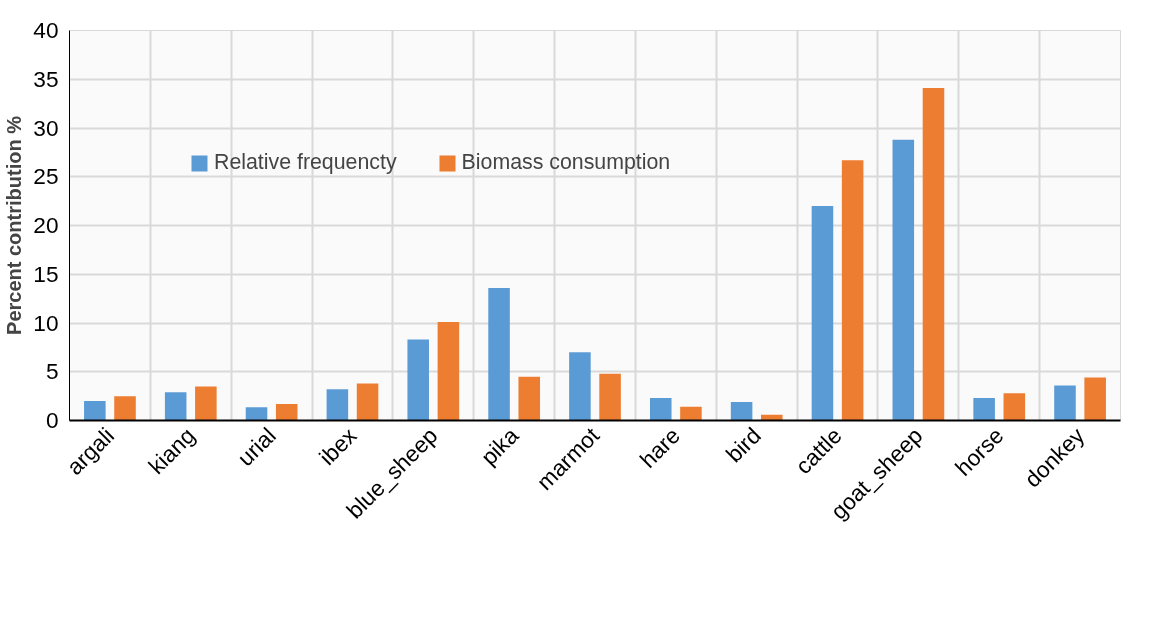 This screenshot has height=633, width=1152. I want to click on y-tick-label: 5, so click(52, 371).